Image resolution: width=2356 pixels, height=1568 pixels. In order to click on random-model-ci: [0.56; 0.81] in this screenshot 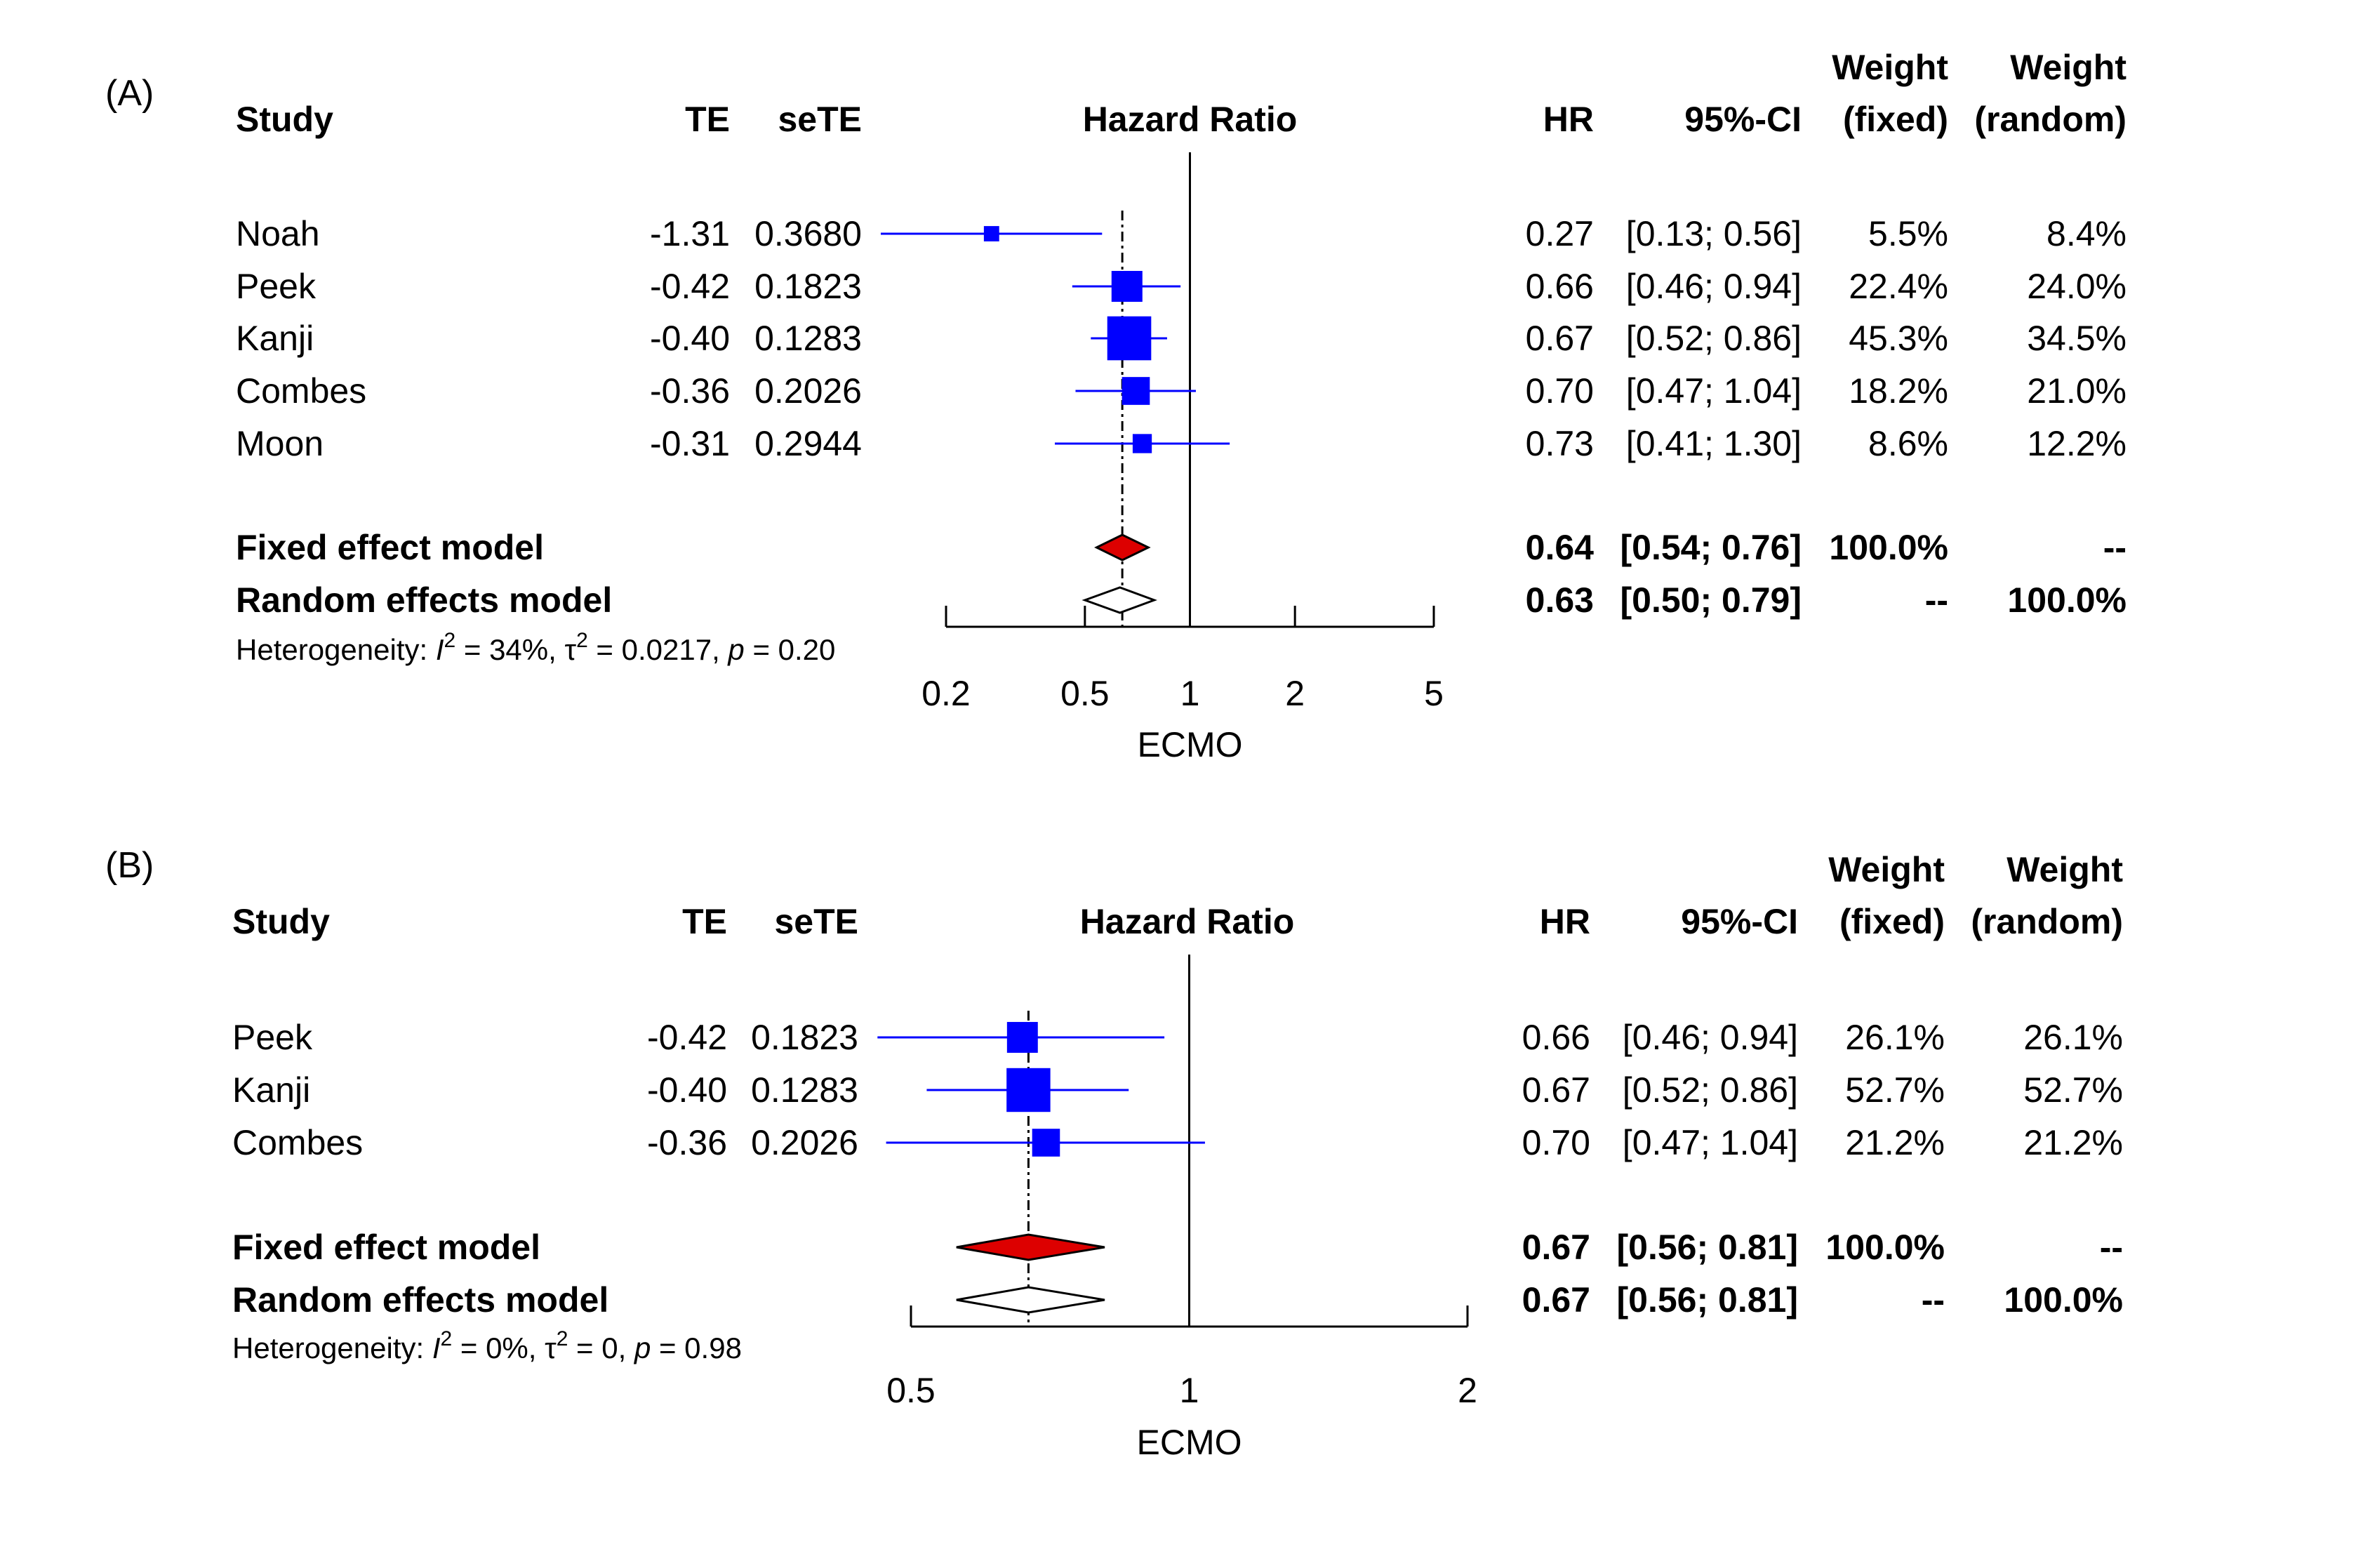, I will do `click(1708, 1300)`.